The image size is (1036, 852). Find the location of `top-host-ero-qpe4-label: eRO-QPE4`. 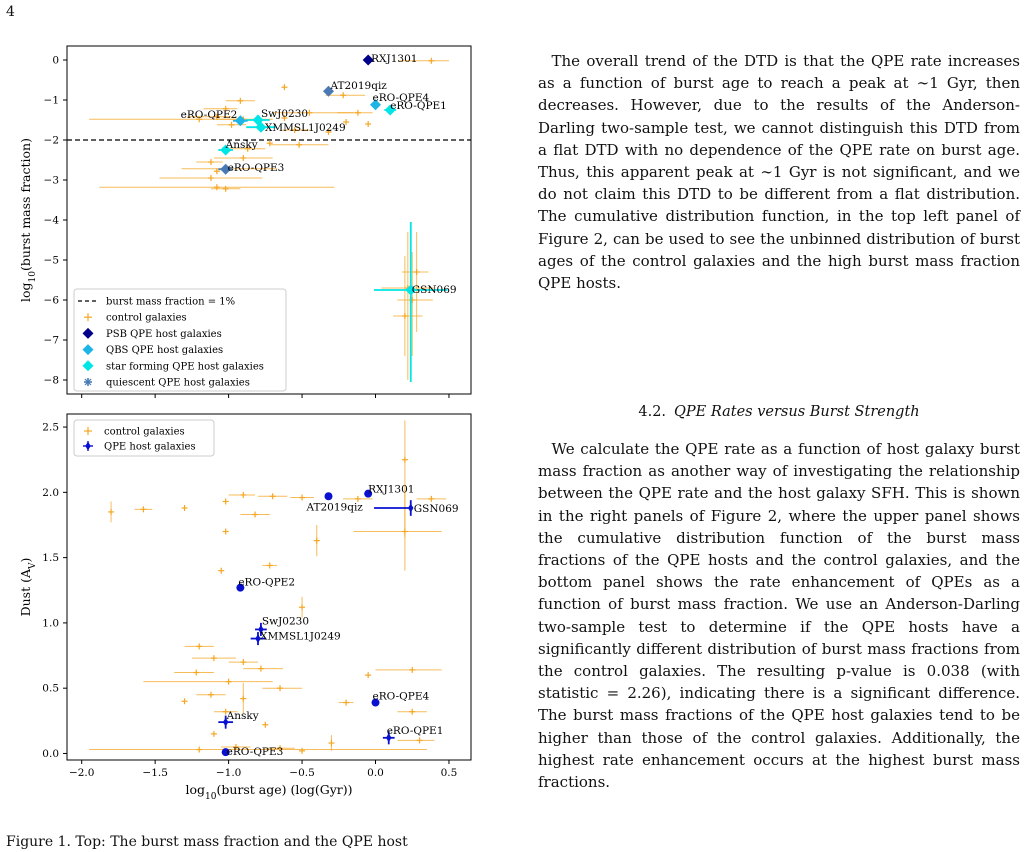

top-host-ero-qpe4-label: eRO-QPE4 is located at coordinates (401, 98).